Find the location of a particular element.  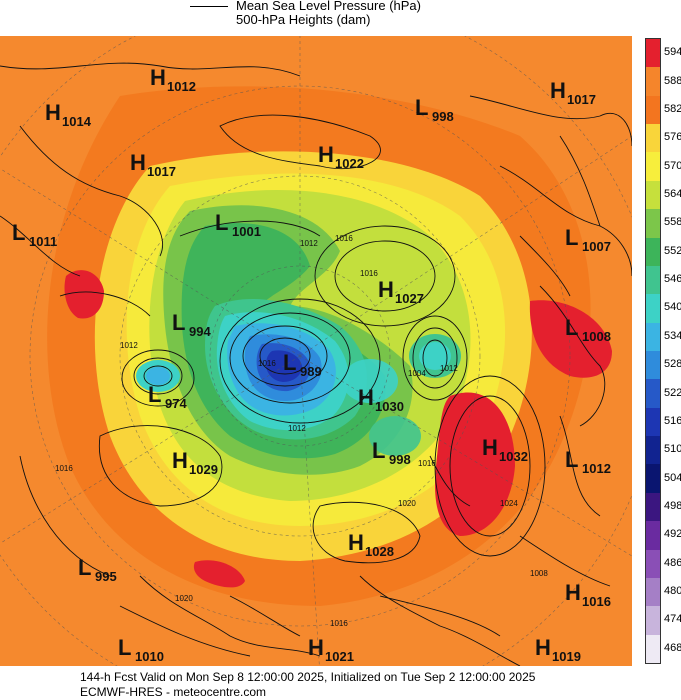

low-pressure-center: L 1001 is located at coordinates (238, 224).